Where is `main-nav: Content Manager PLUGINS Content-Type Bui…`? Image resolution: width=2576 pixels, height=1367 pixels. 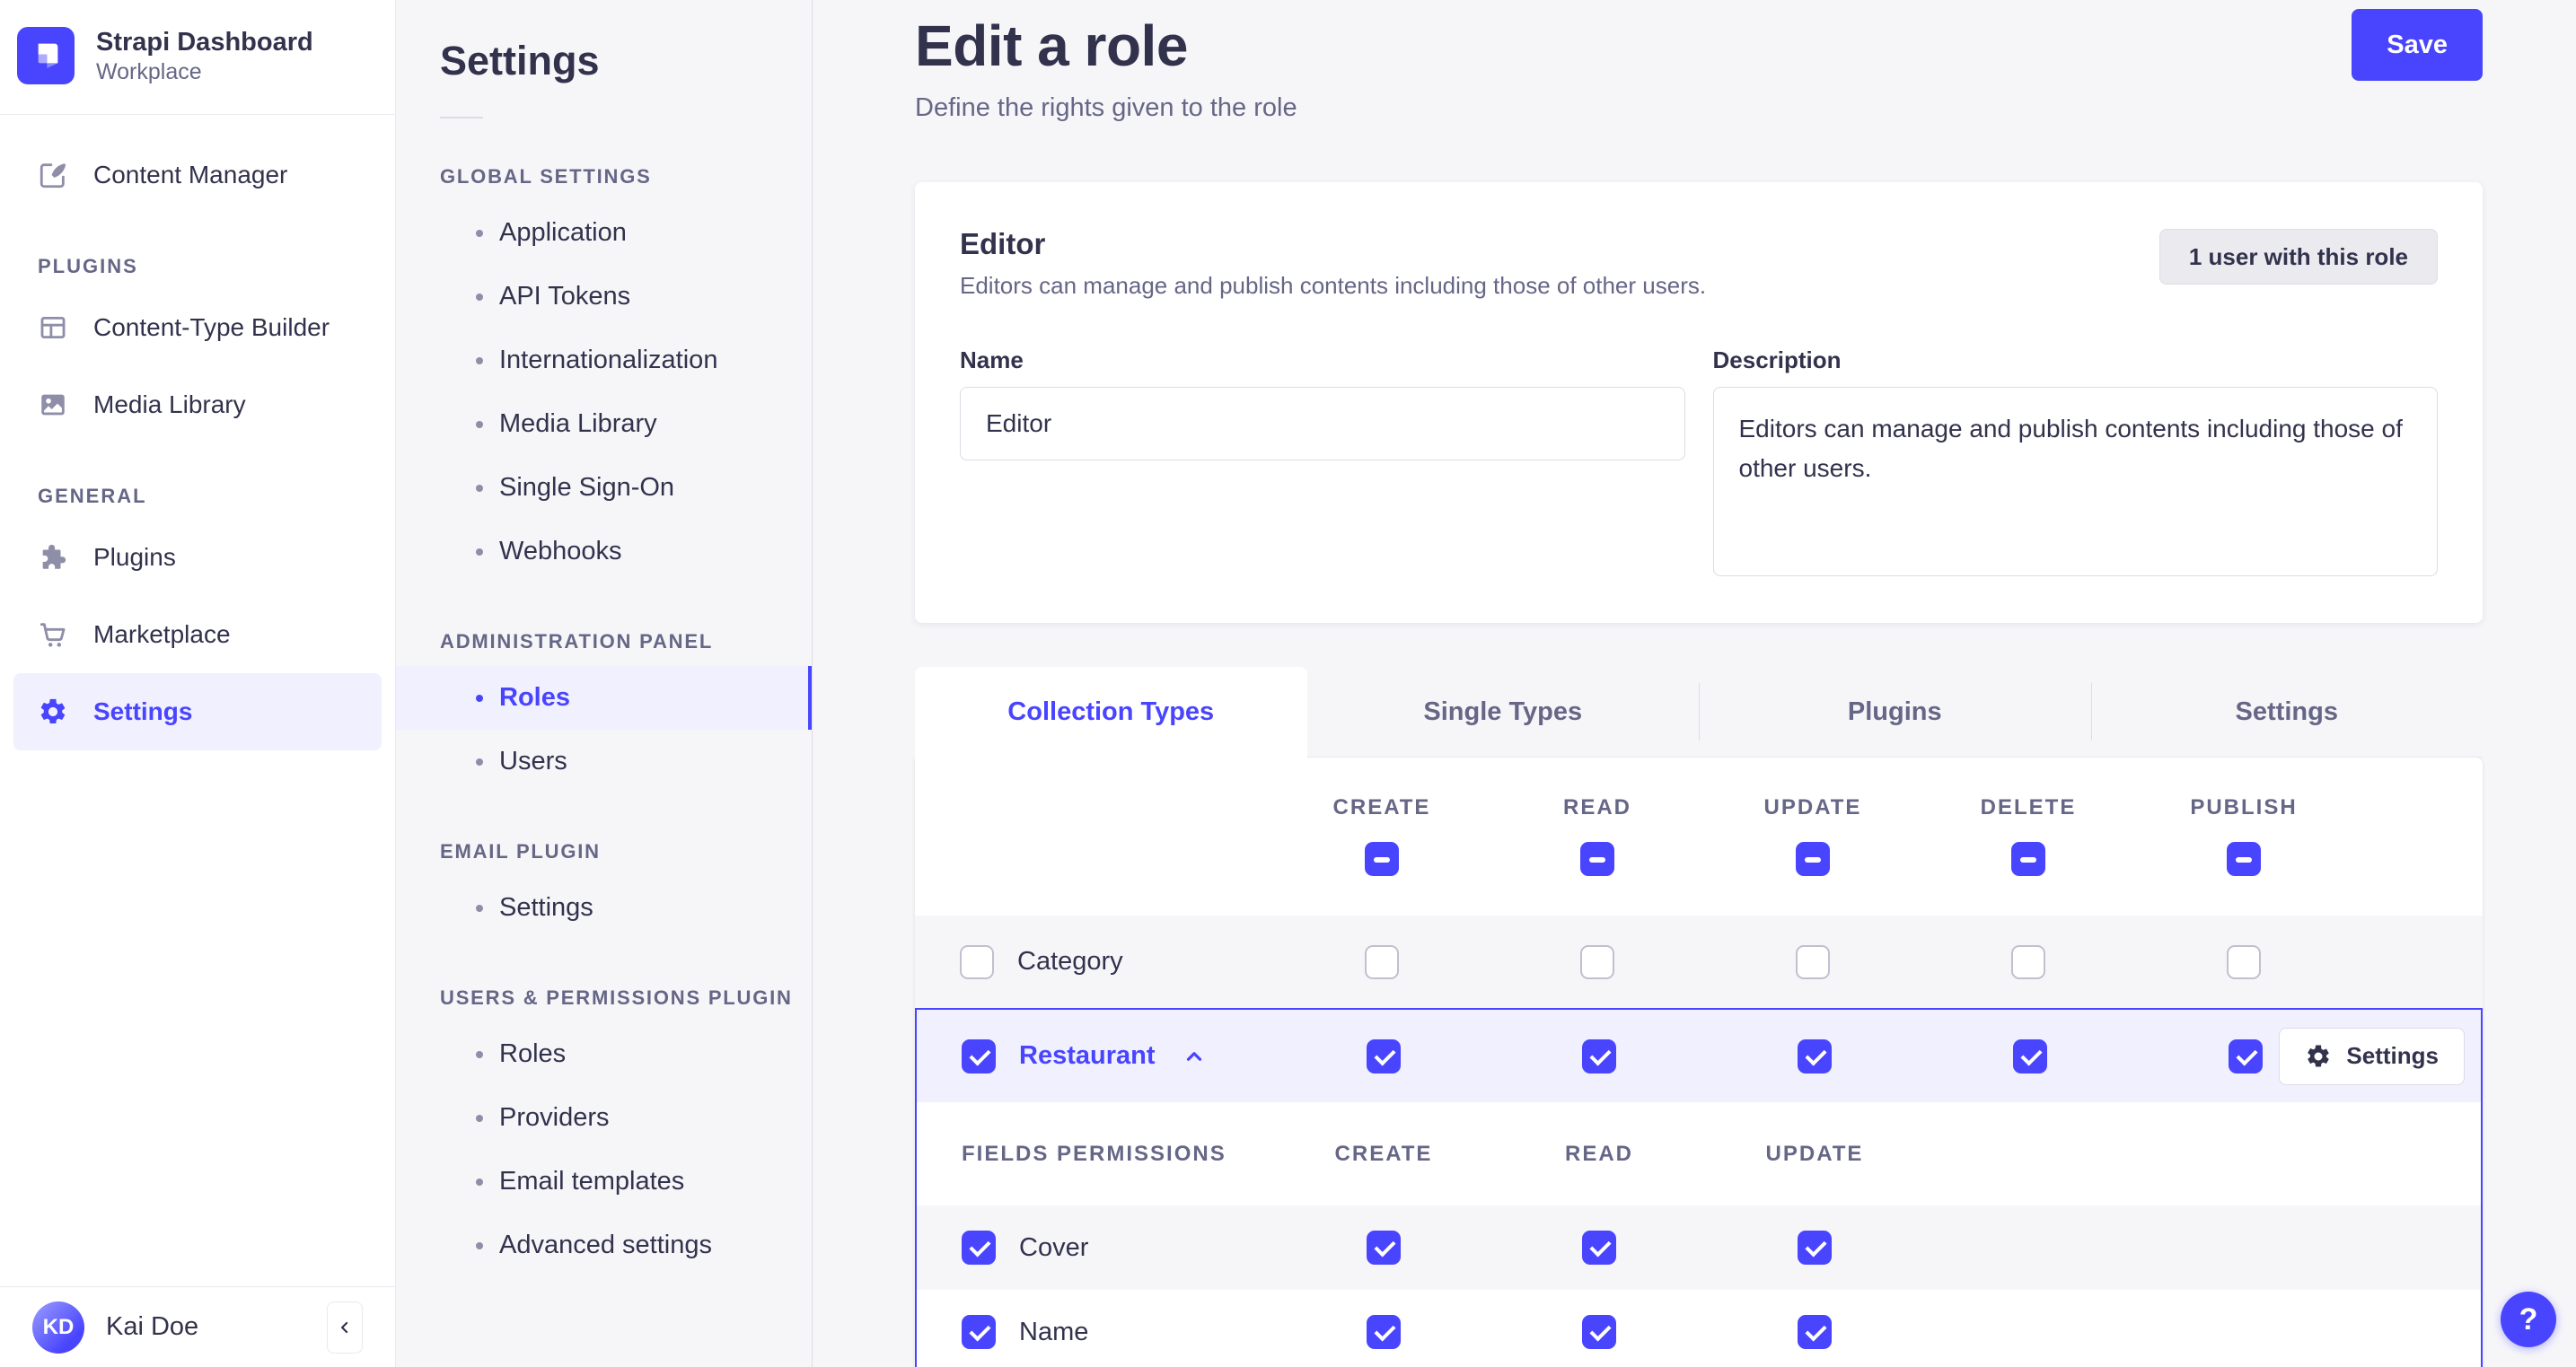
main-nav: Content Manager PLUGINS Content-Type Bui… is located at coordinates (197, 700).